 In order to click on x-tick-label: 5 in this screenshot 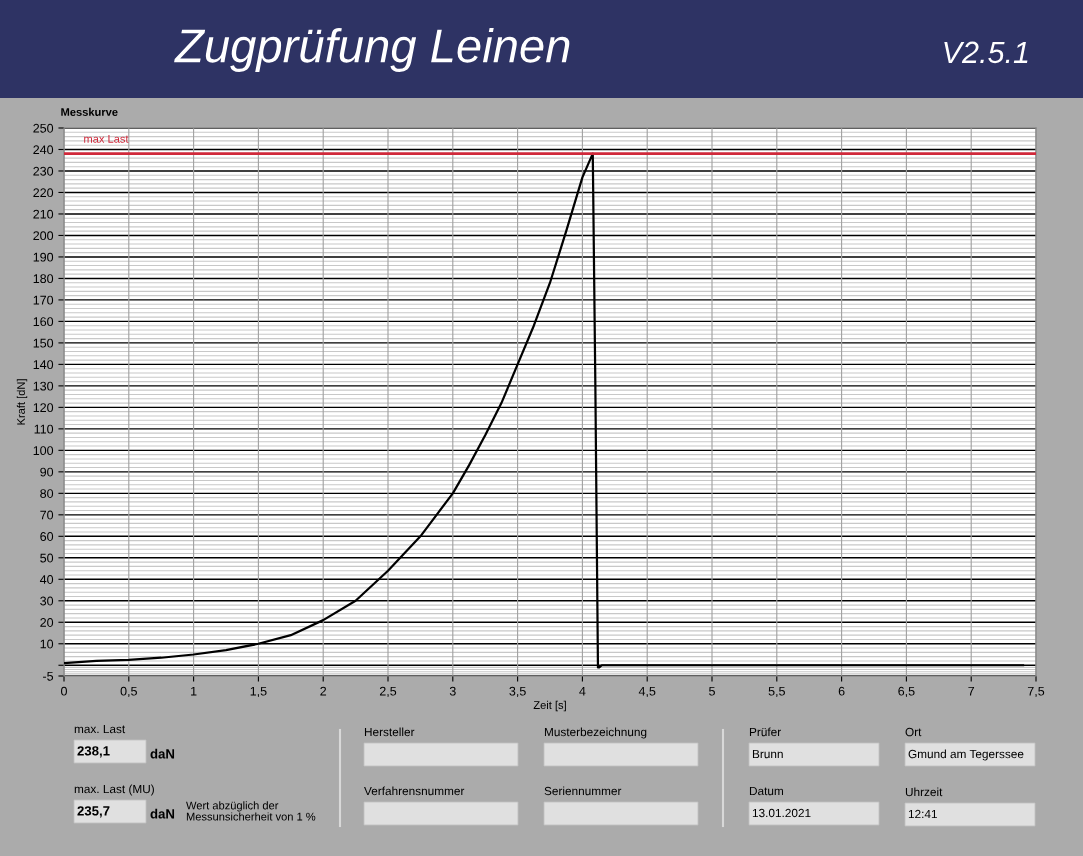, I will do `click(712, 691)`.